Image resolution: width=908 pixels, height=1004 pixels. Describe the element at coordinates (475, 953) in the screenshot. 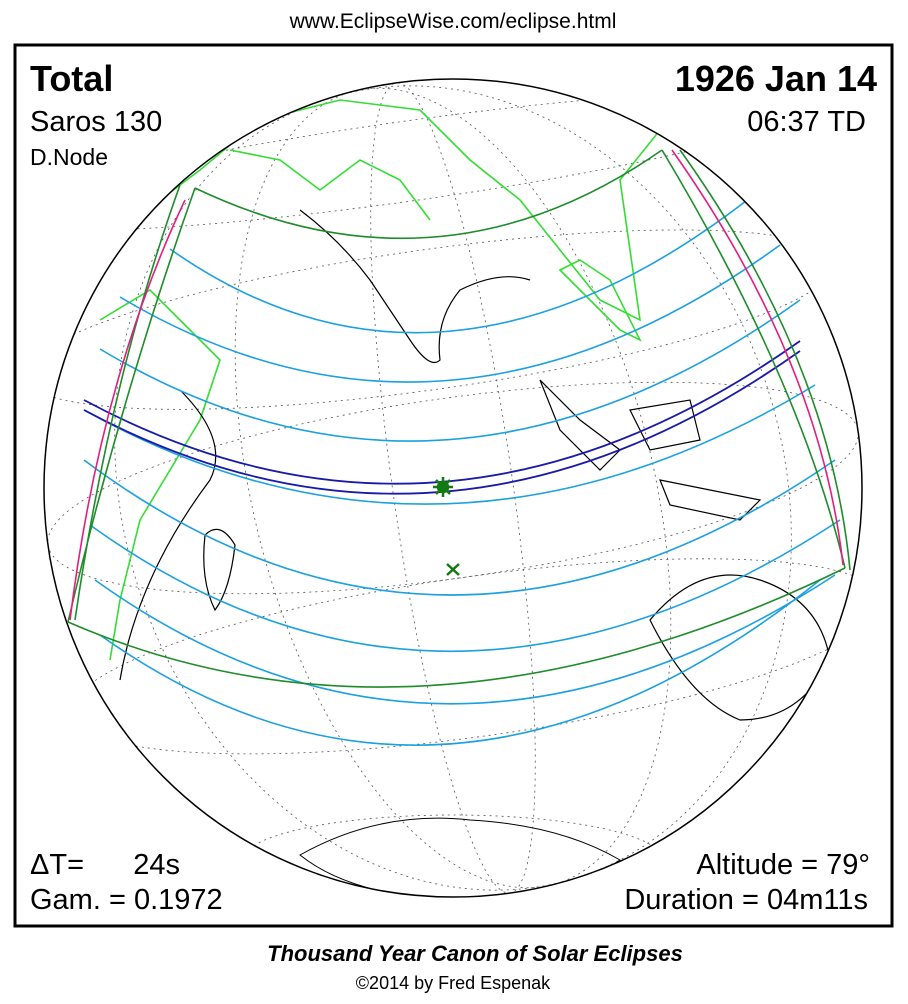

I see `footer-title: Thousand Year Canon of Solar Eclipses` at that location.